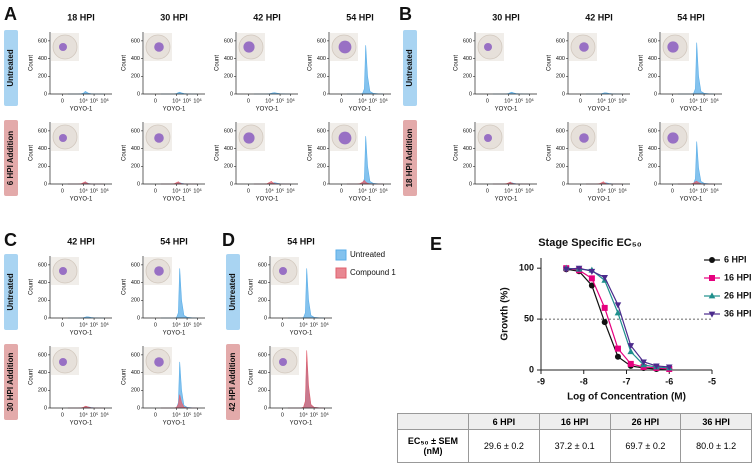 This screenshot has width=754, height=468. I want to click on row-label: 30 HPI Addition, so click(10, 381).